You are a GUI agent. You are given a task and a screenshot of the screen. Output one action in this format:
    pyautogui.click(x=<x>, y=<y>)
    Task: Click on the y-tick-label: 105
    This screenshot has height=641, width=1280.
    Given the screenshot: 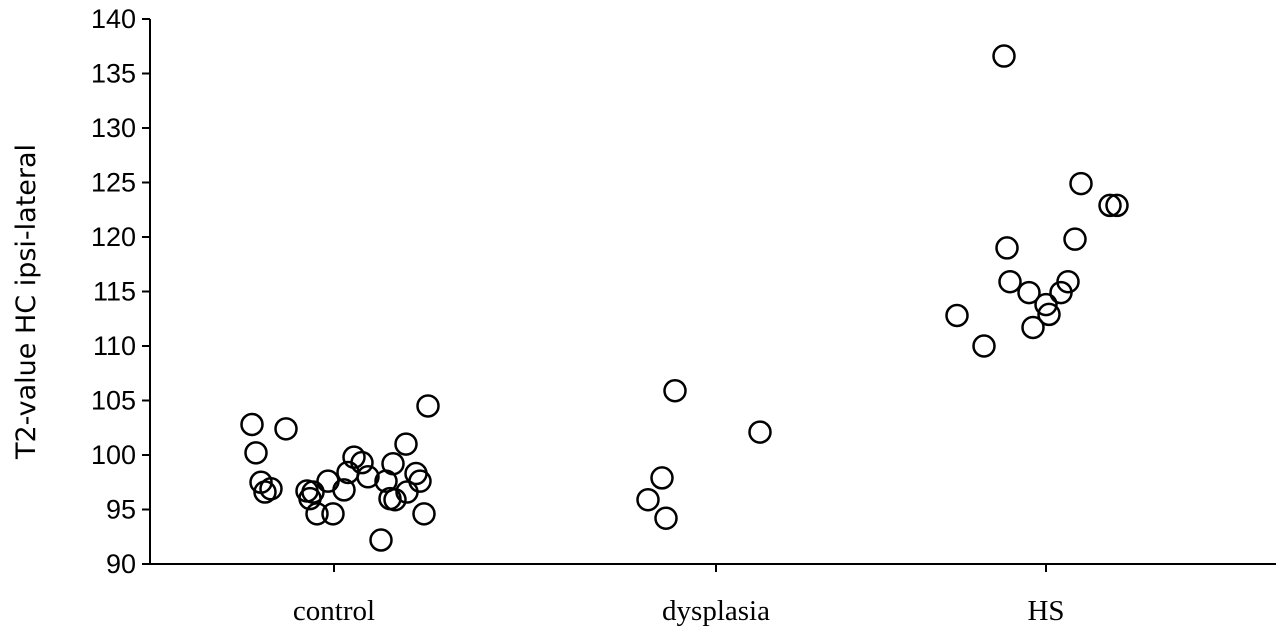 What is the action you would take?
    pyautogui.click(x=113, y=401)
    